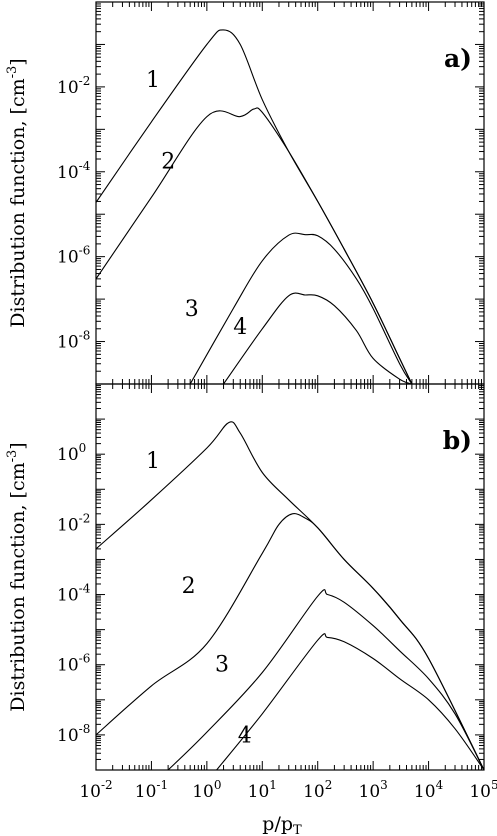  I want to click on x-tick-label: 10⁵, so click(483, 790).